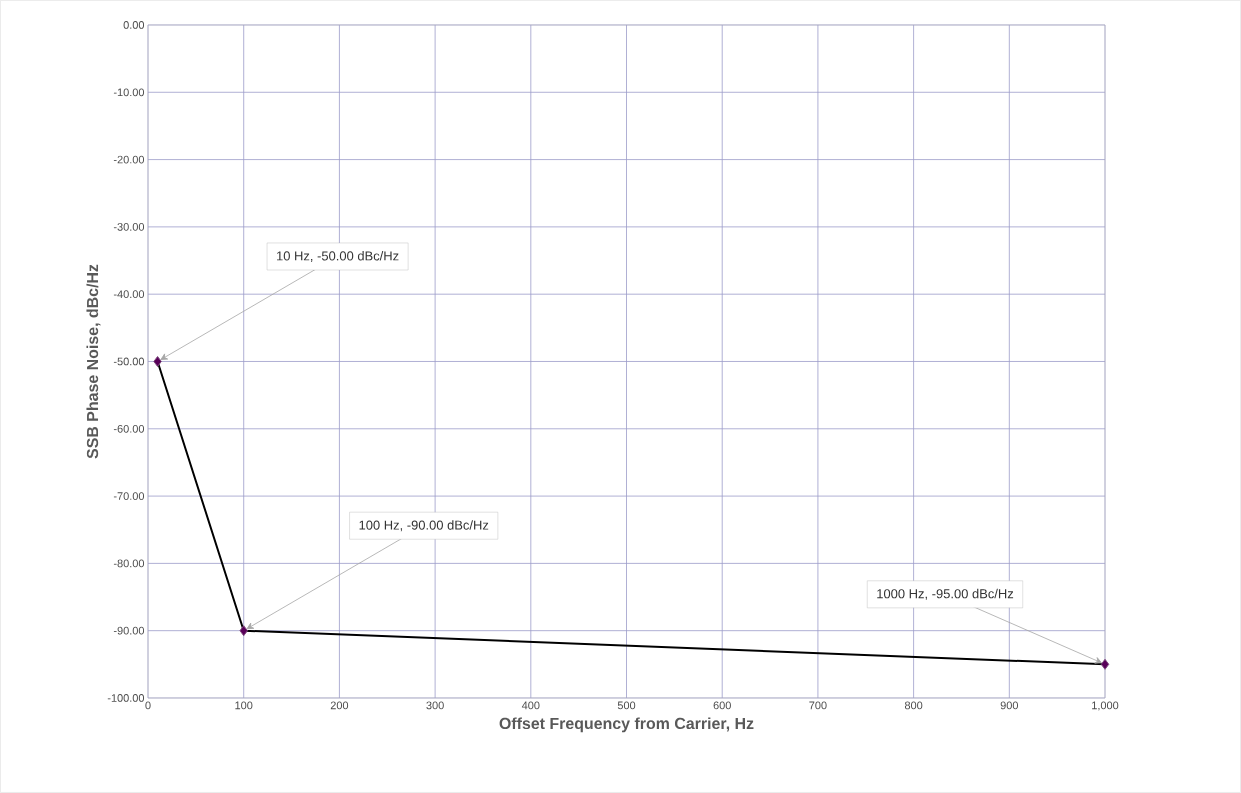  I want to click on x-tick-label: 0, so click(148, 705).